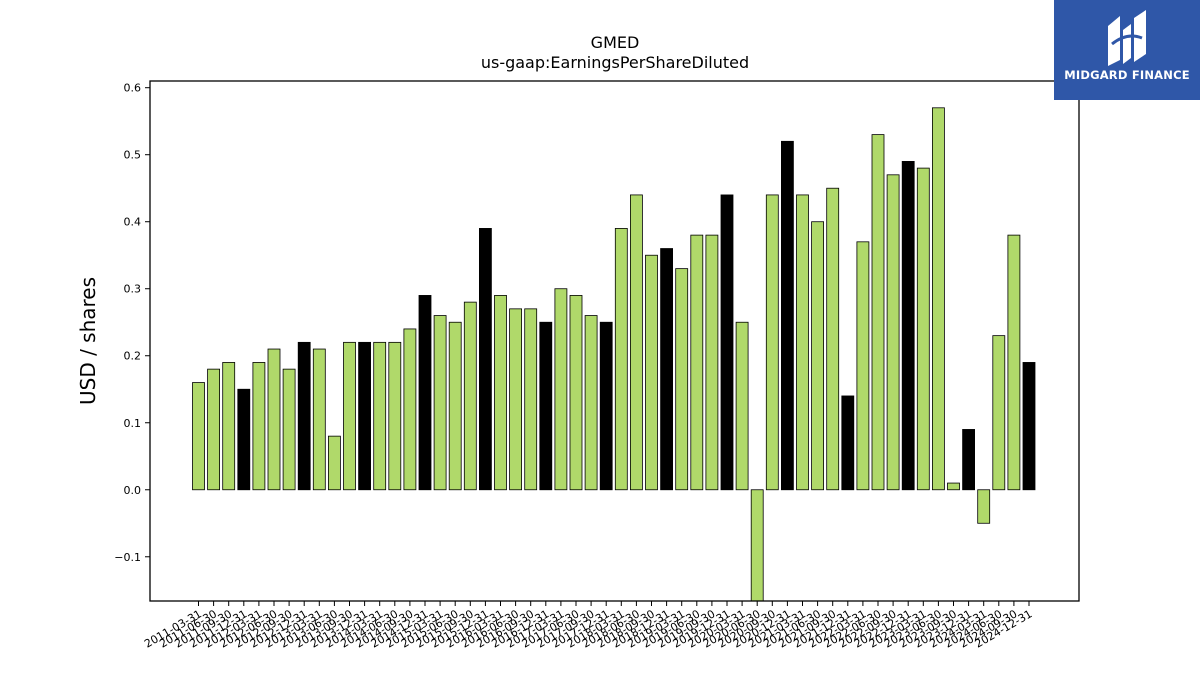 Image resolution: width=1200 pixels, height=675 pixels. What do you see at coordinates (88, 341) in the screenshot?
I see `y-axis-label: USD / shares` at bounding box center [88, 341].